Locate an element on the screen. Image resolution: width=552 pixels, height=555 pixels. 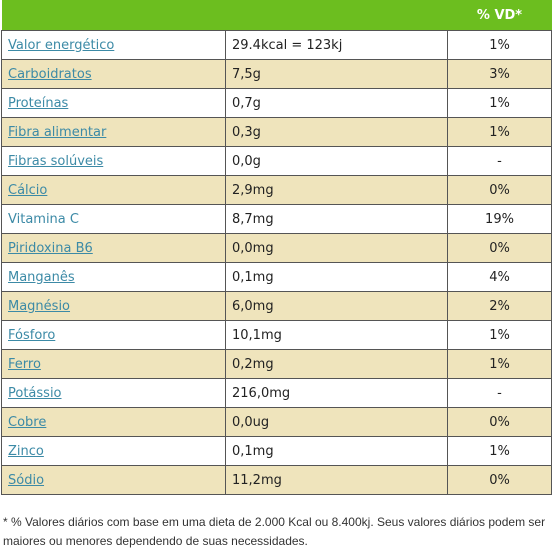
nutrient-amount: 216,0mg is located at coordinates (336, 393).